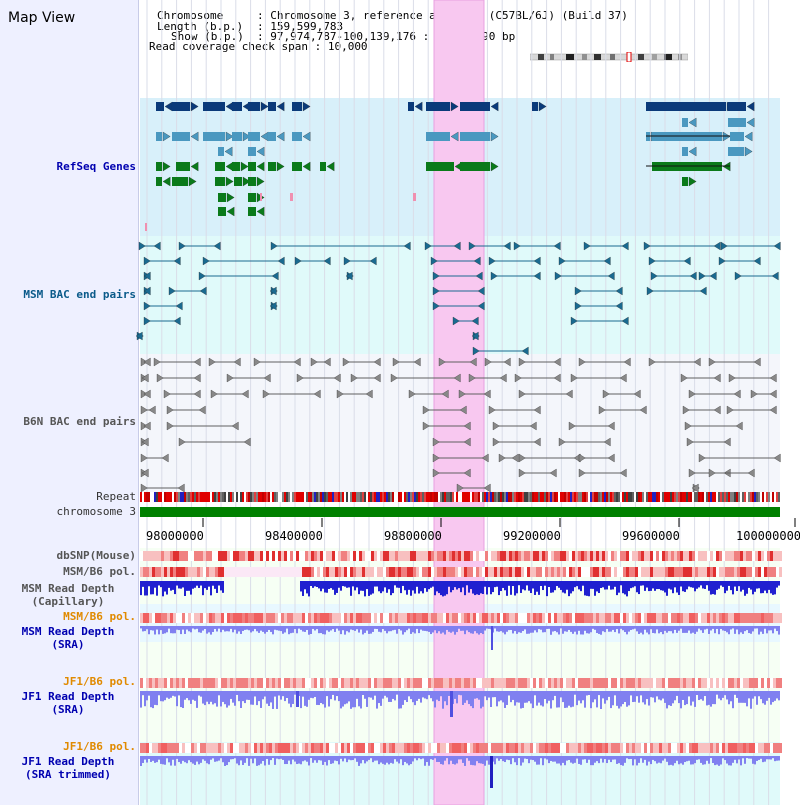 This screenshot has width=800, height=805. I want to click on label-dbsnp: dbSNP(Mouse), so click(96, 555).